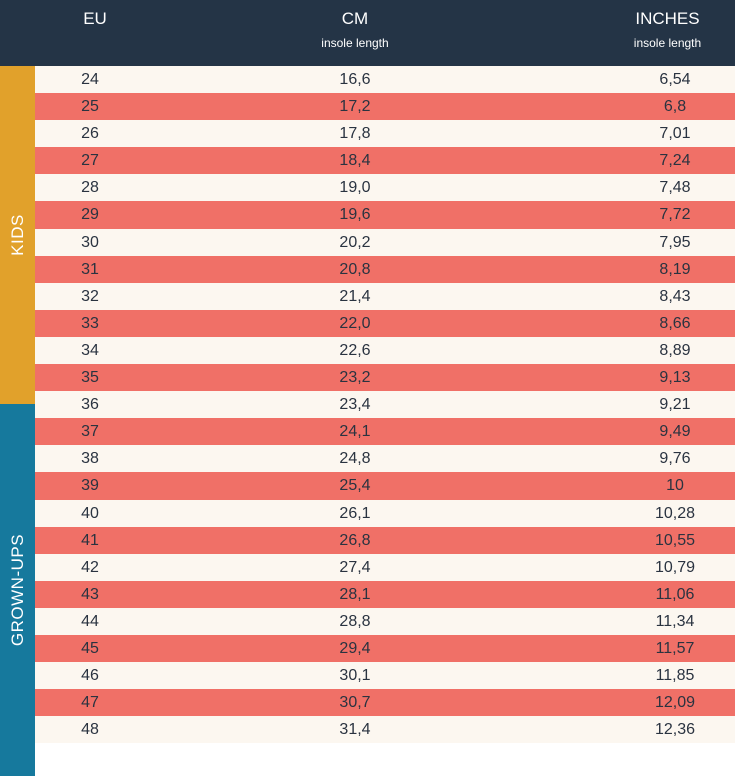 The image size is (735, 776). What do you see at coordinates (675, 676) in the screenshot?
I see `cell-inches: 11,85` at bounding box center [675, 676].